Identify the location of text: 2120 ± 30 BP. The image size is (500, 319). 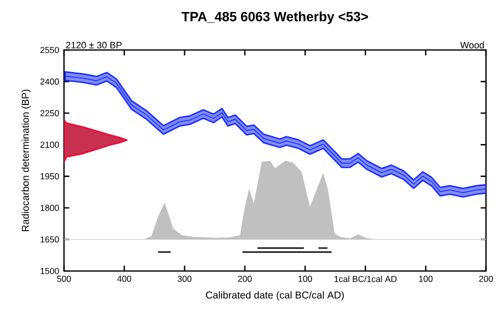
(94, 45).